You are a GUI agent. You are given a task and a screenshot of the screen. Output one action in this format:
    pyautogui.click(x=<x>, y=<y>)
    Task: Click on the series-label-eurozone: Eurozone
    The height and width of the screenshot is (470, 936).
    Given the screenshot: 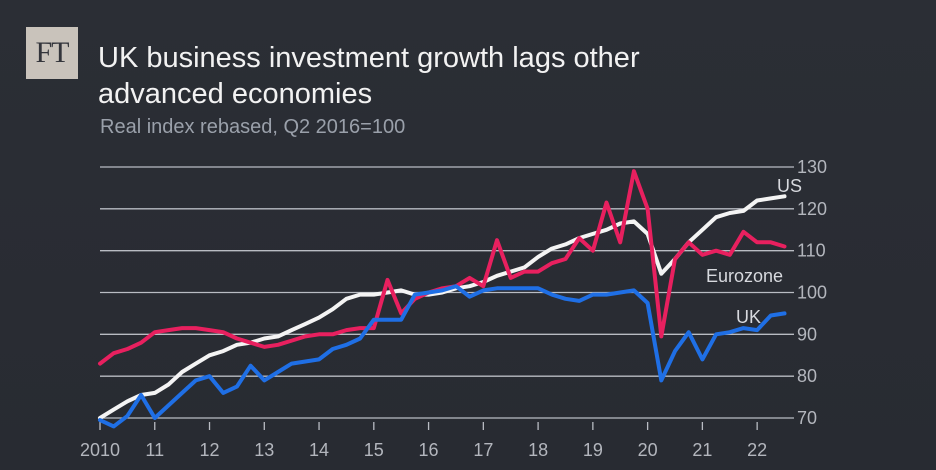 What is the action you would take?
    pyautogui.click(x=744, y=276)
    